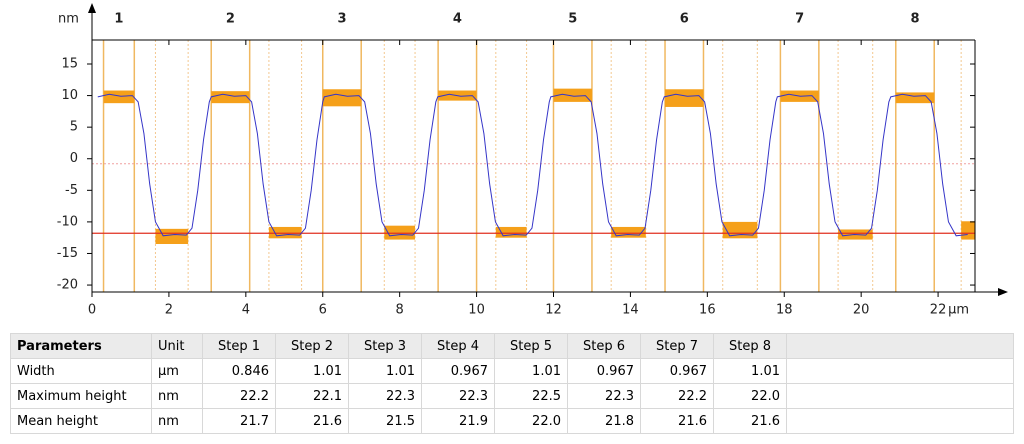 This screenshot has width=1024, height=444. Describe the element at coordinates (914, 19) in the screenshot. I see `step-label: 8` at that location.